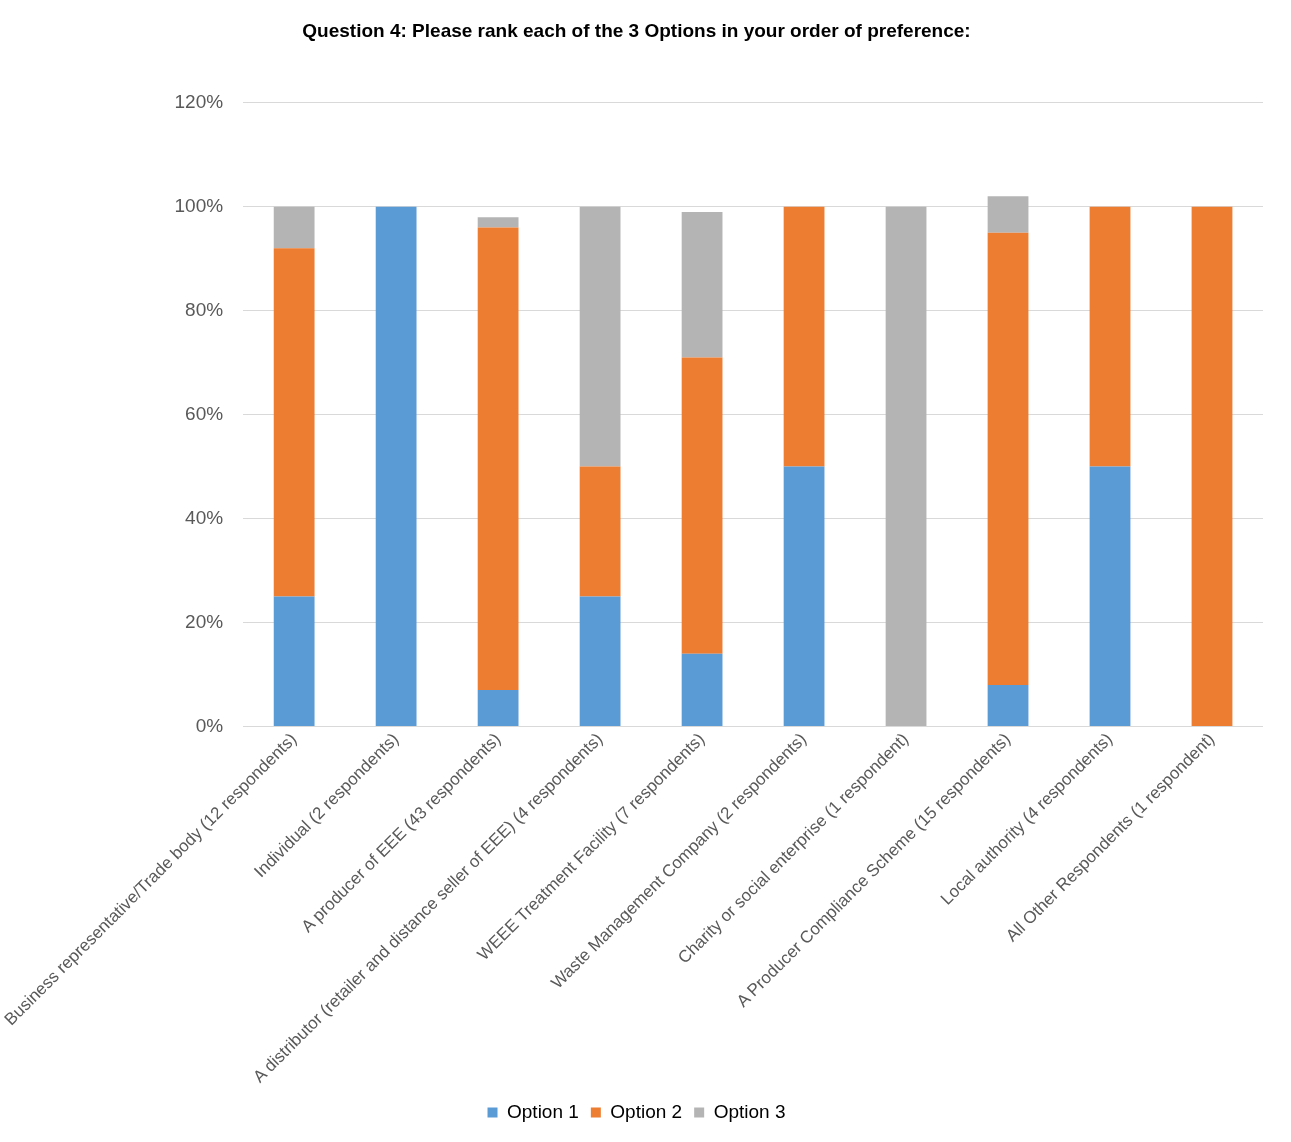 This screenshot has width=1291, height=1142. Describe the element at coordinates (749, 1111) in the screenshot. I see `legend-label: Option 3` at that location.